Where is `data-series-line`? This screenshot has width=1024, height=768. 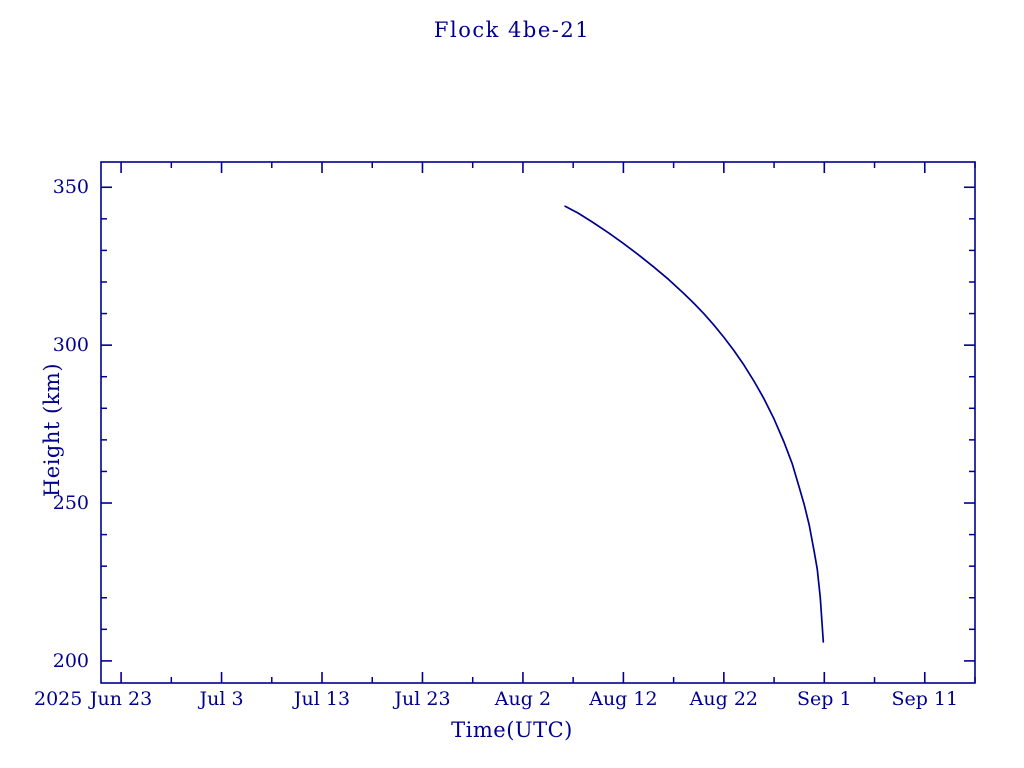
data-series-line is located at coordinates (694, 424).